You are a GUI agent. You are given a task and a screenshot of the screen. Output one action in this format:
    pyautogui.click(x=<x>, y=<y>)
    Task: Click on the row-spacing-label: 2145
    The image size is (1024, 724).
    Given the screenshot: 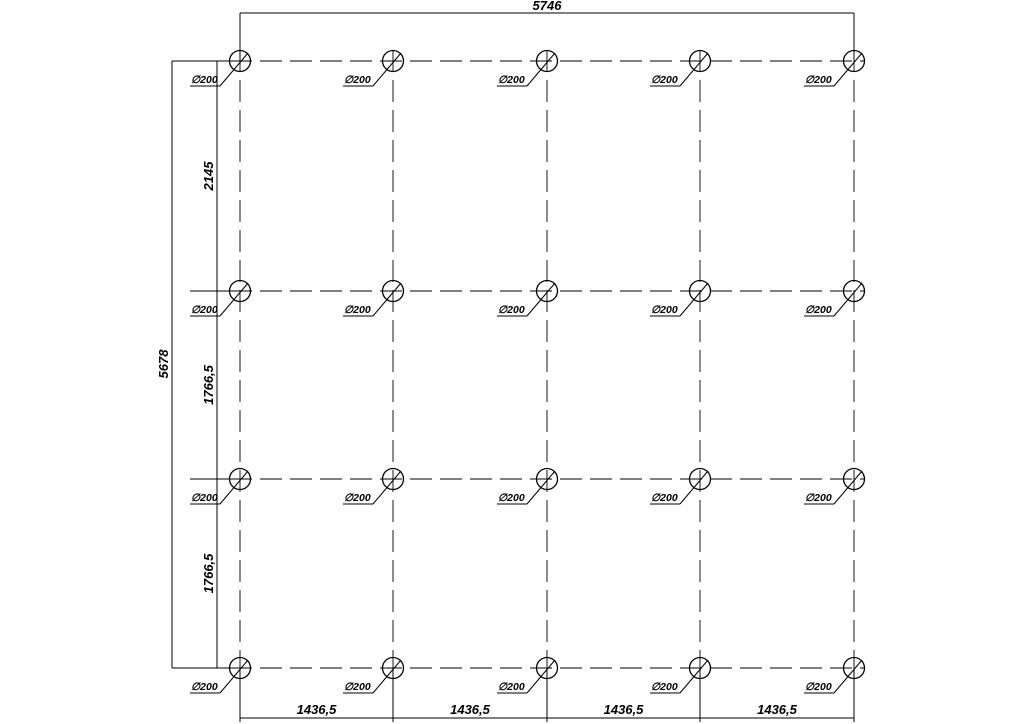 What is the action you would take?
    pyautogui.click(x=208, y=176)
    